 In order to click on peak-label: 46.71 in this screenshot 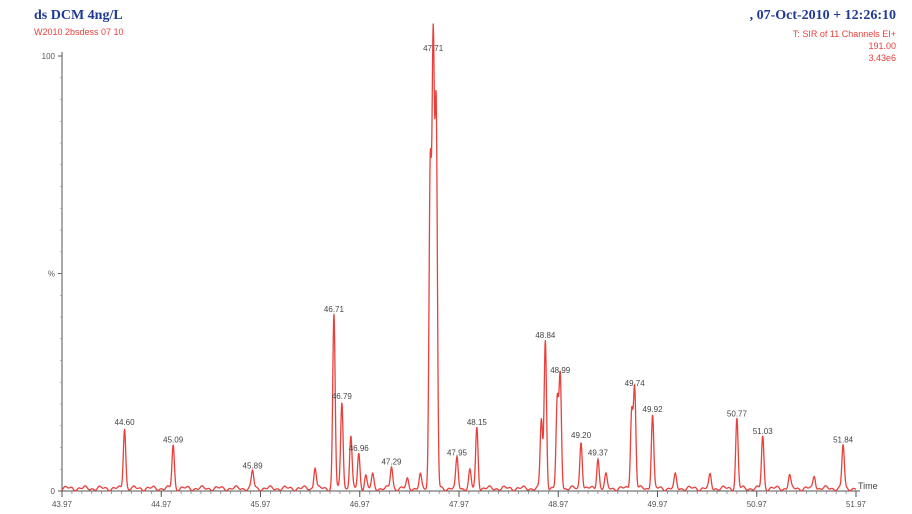, I will do `click(334, 309)`.